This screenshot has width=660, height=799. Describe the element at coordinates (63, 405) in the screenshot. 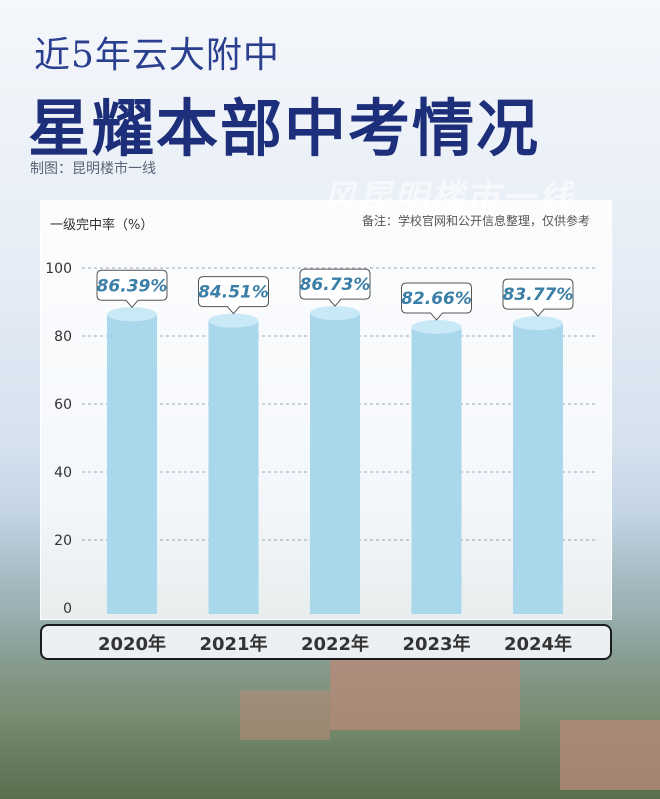

I see `y-tick-label: 60` at that location.